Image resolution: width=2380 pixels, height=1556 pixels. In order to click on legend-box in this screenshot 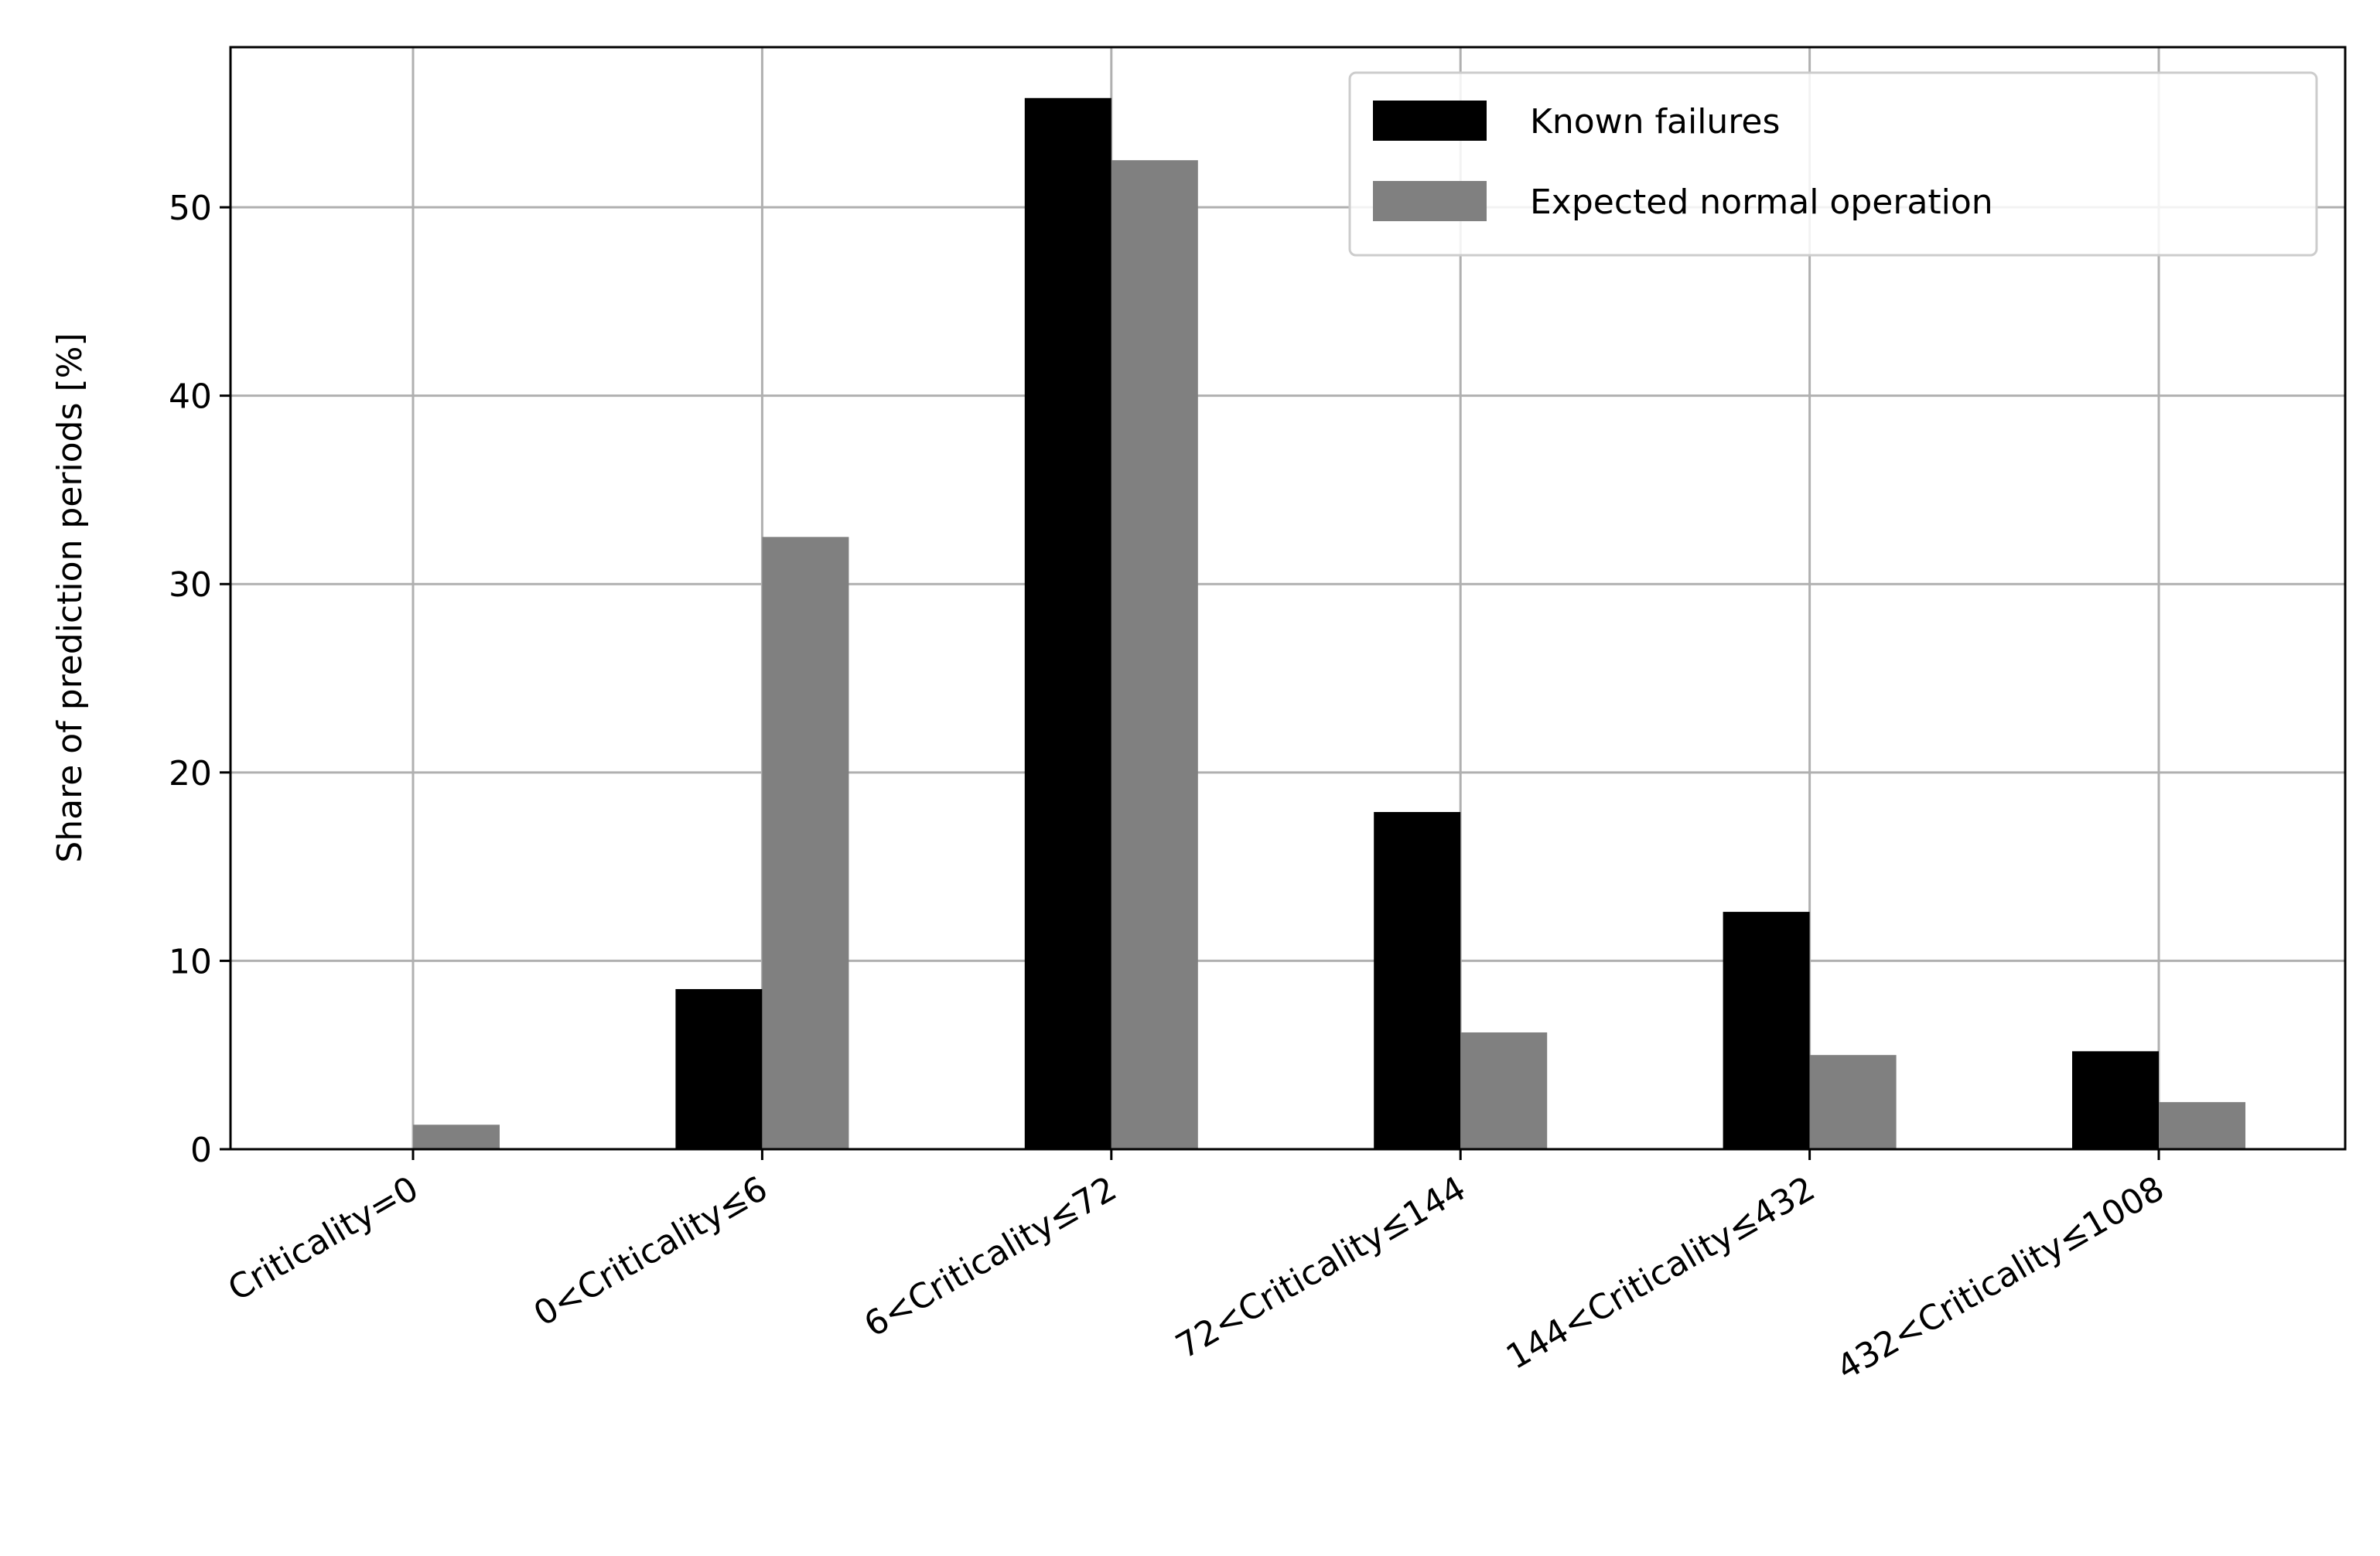, I will do `click(1833, 164)`.